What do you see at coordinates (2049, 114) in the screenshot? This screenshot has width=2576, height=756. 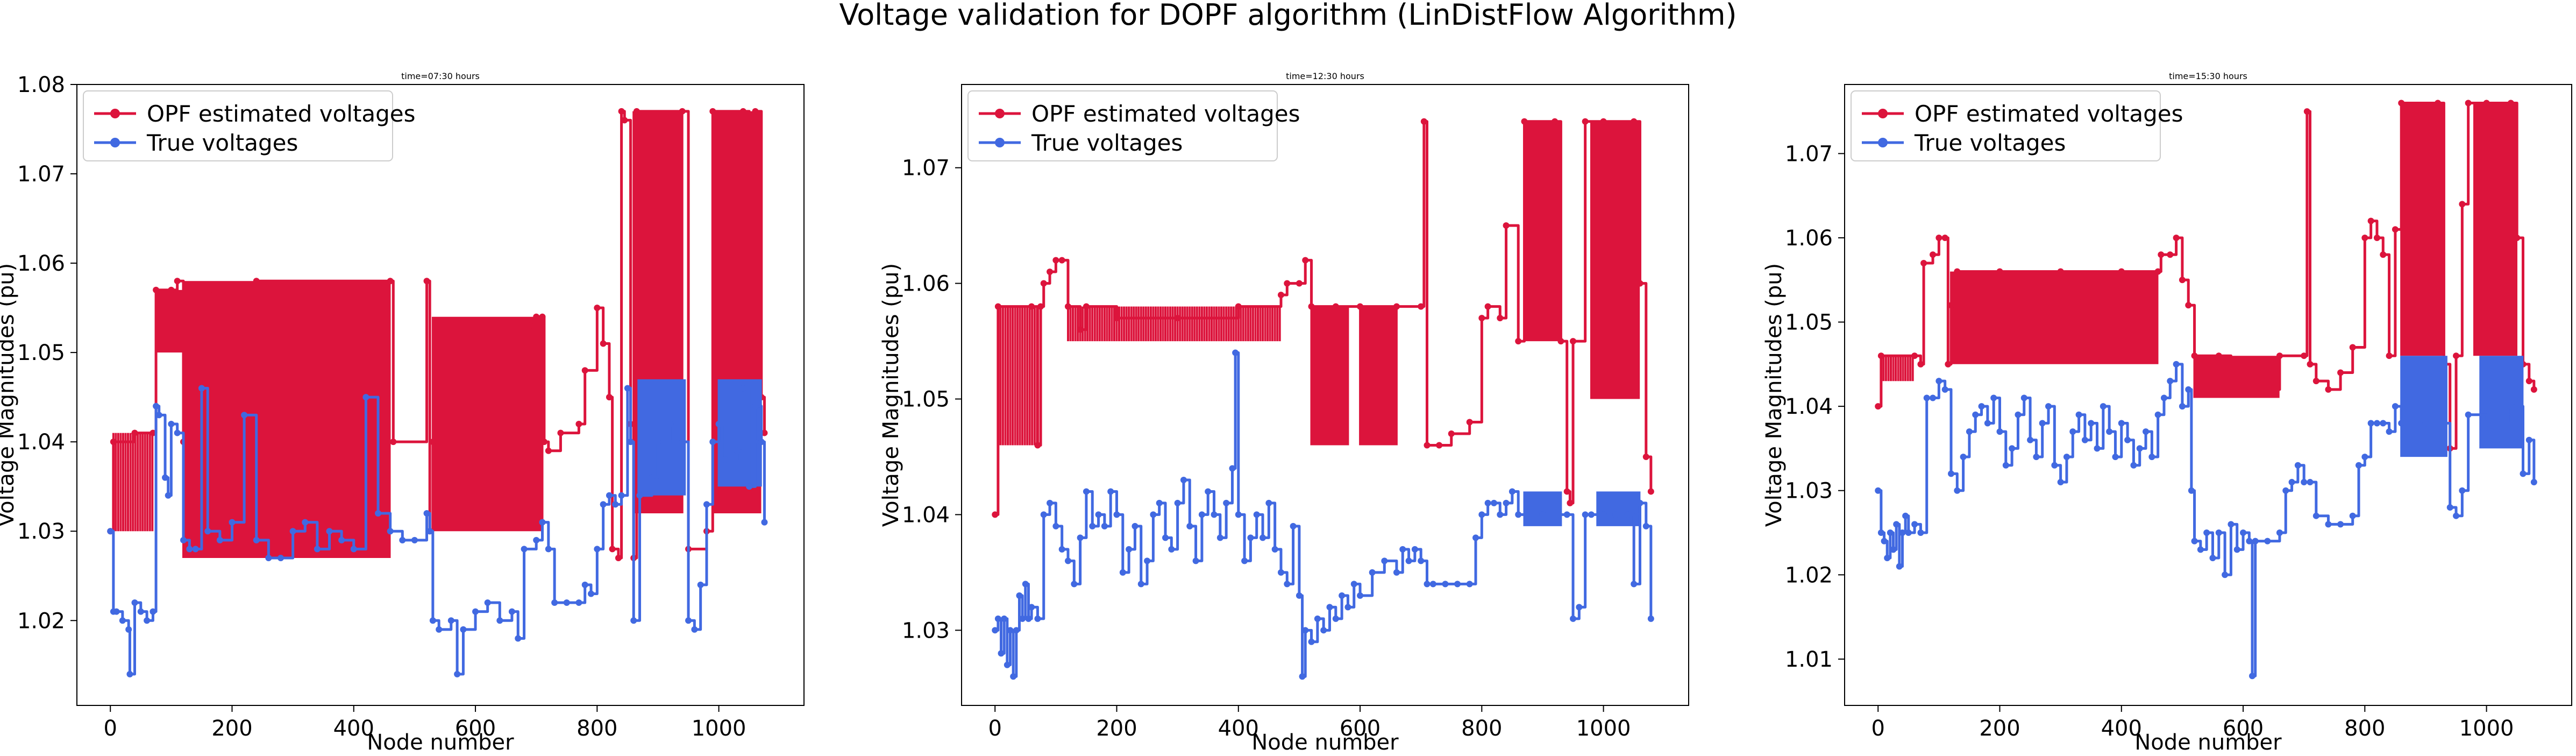 I see `legend-label: OPF estimated voltages` at bounding box center [2049, 114].